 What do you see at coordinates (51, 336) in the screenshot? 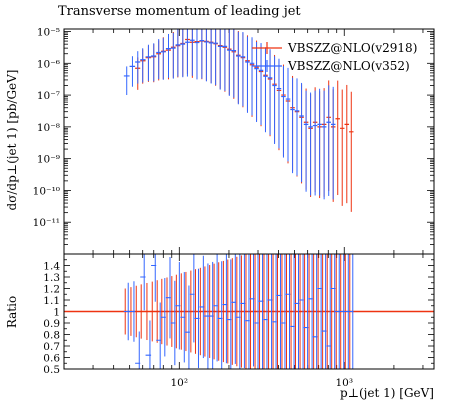
I see `ratio-tick-label: 0.8` at bounding box center [51, 336].